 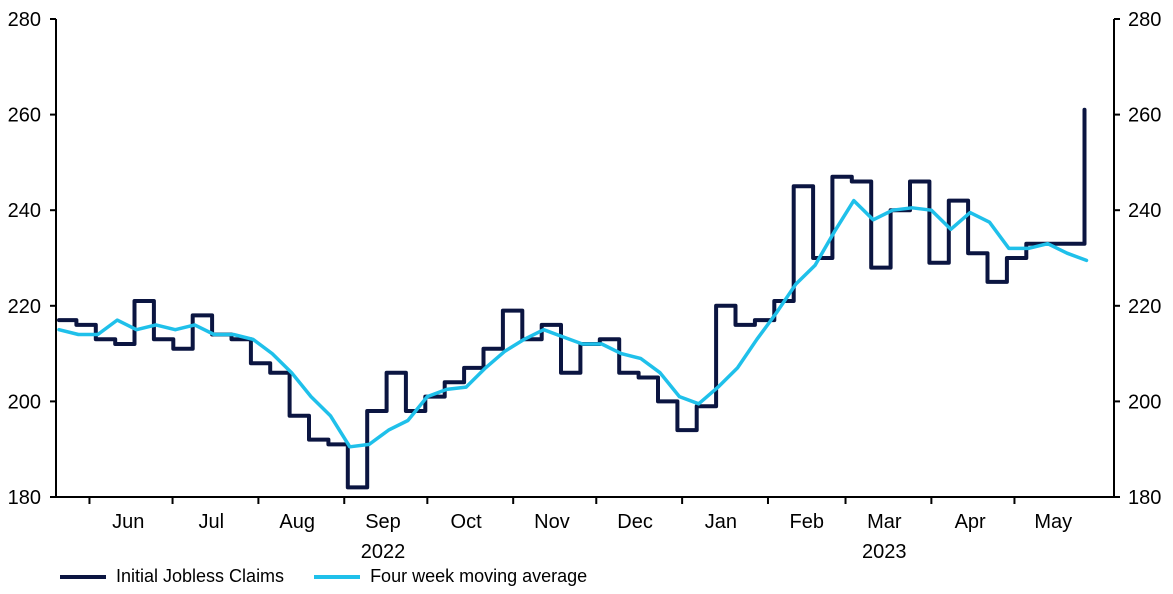 What do you see at coordinates (807, 522) in the screenshot?
I see `x-tick-label: Feb` at bounding box center [807, 522].